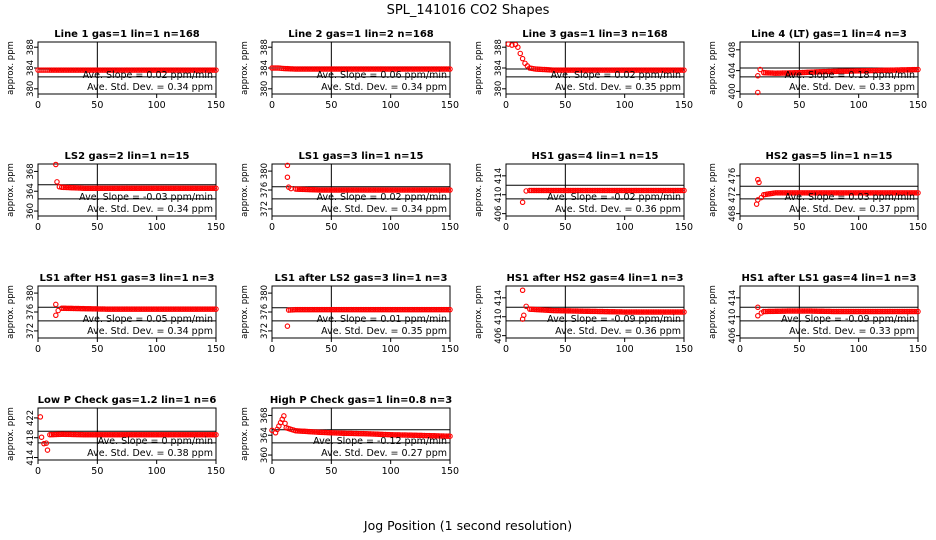  Describe the element at coordinates (799, 349) in the screenshot. I see `x-tick-label: 50` at that location.